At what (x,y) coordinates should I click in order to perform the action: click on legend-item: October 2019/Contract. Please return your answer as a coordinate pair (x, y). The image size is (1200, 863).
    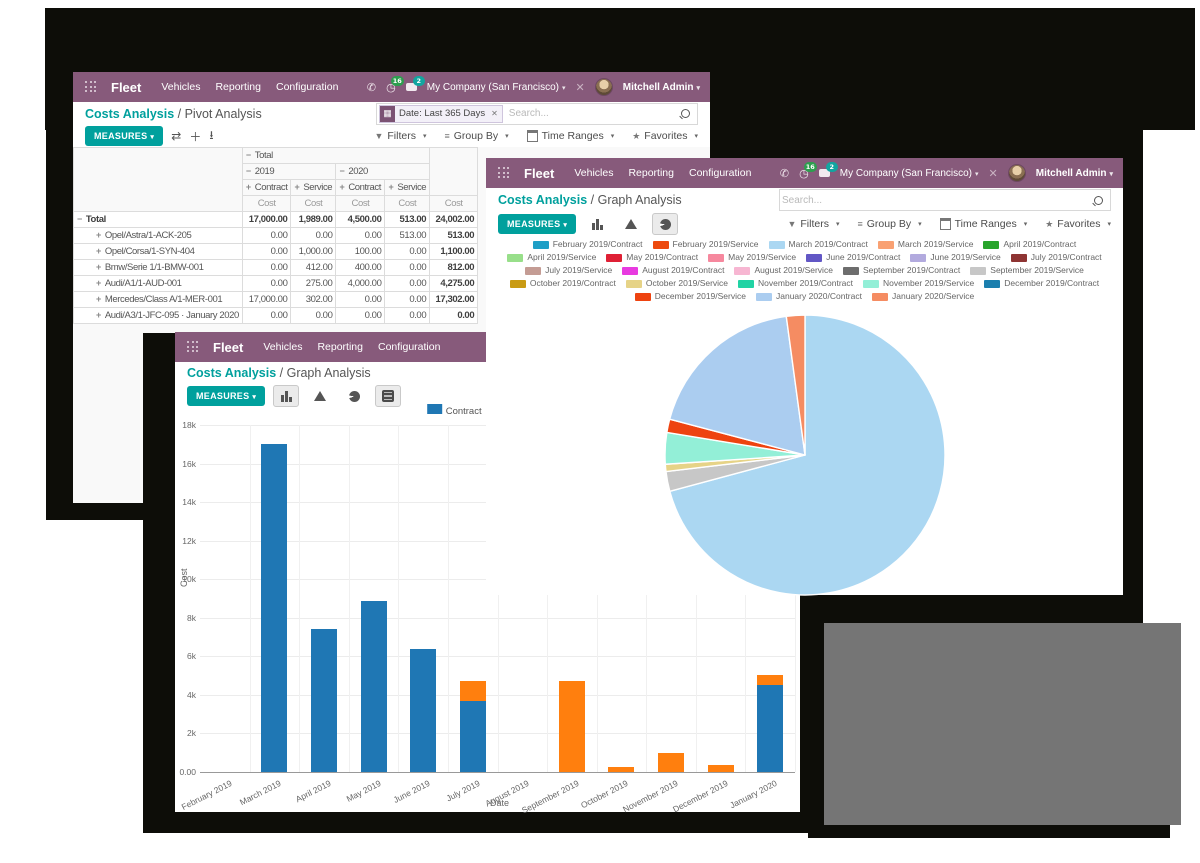
    Looking at the image, I should click on (562, 283).